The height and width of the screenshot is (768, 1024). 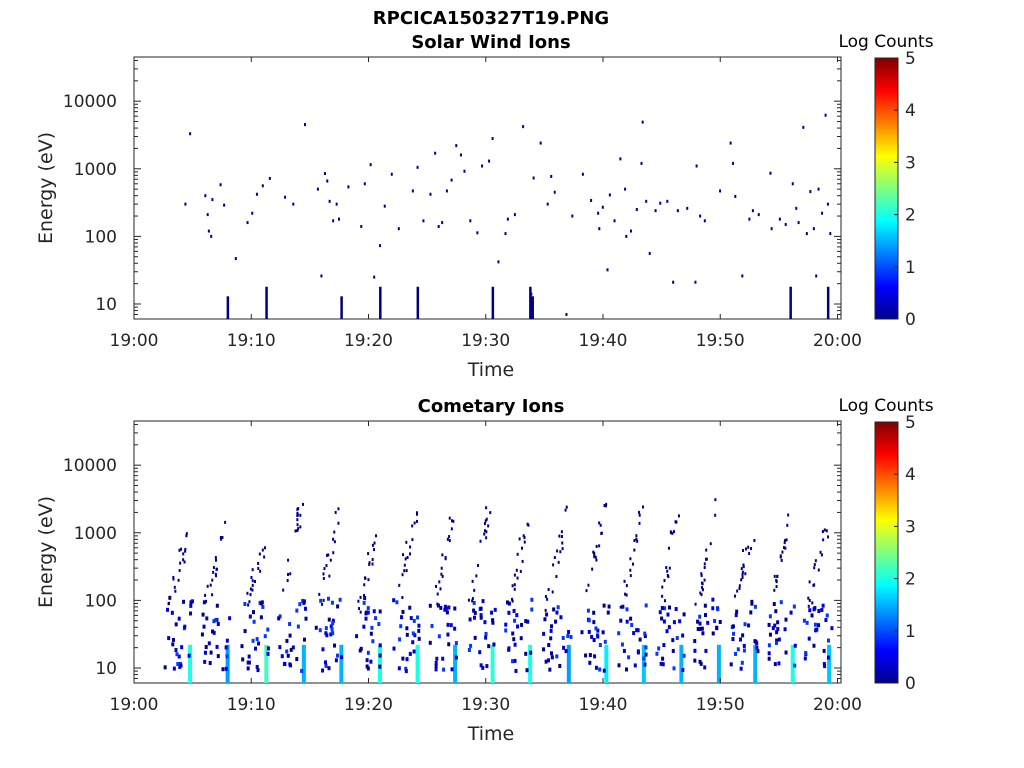 I want to click on colorbar-tick-label: 0, so click(x=910, y=320).